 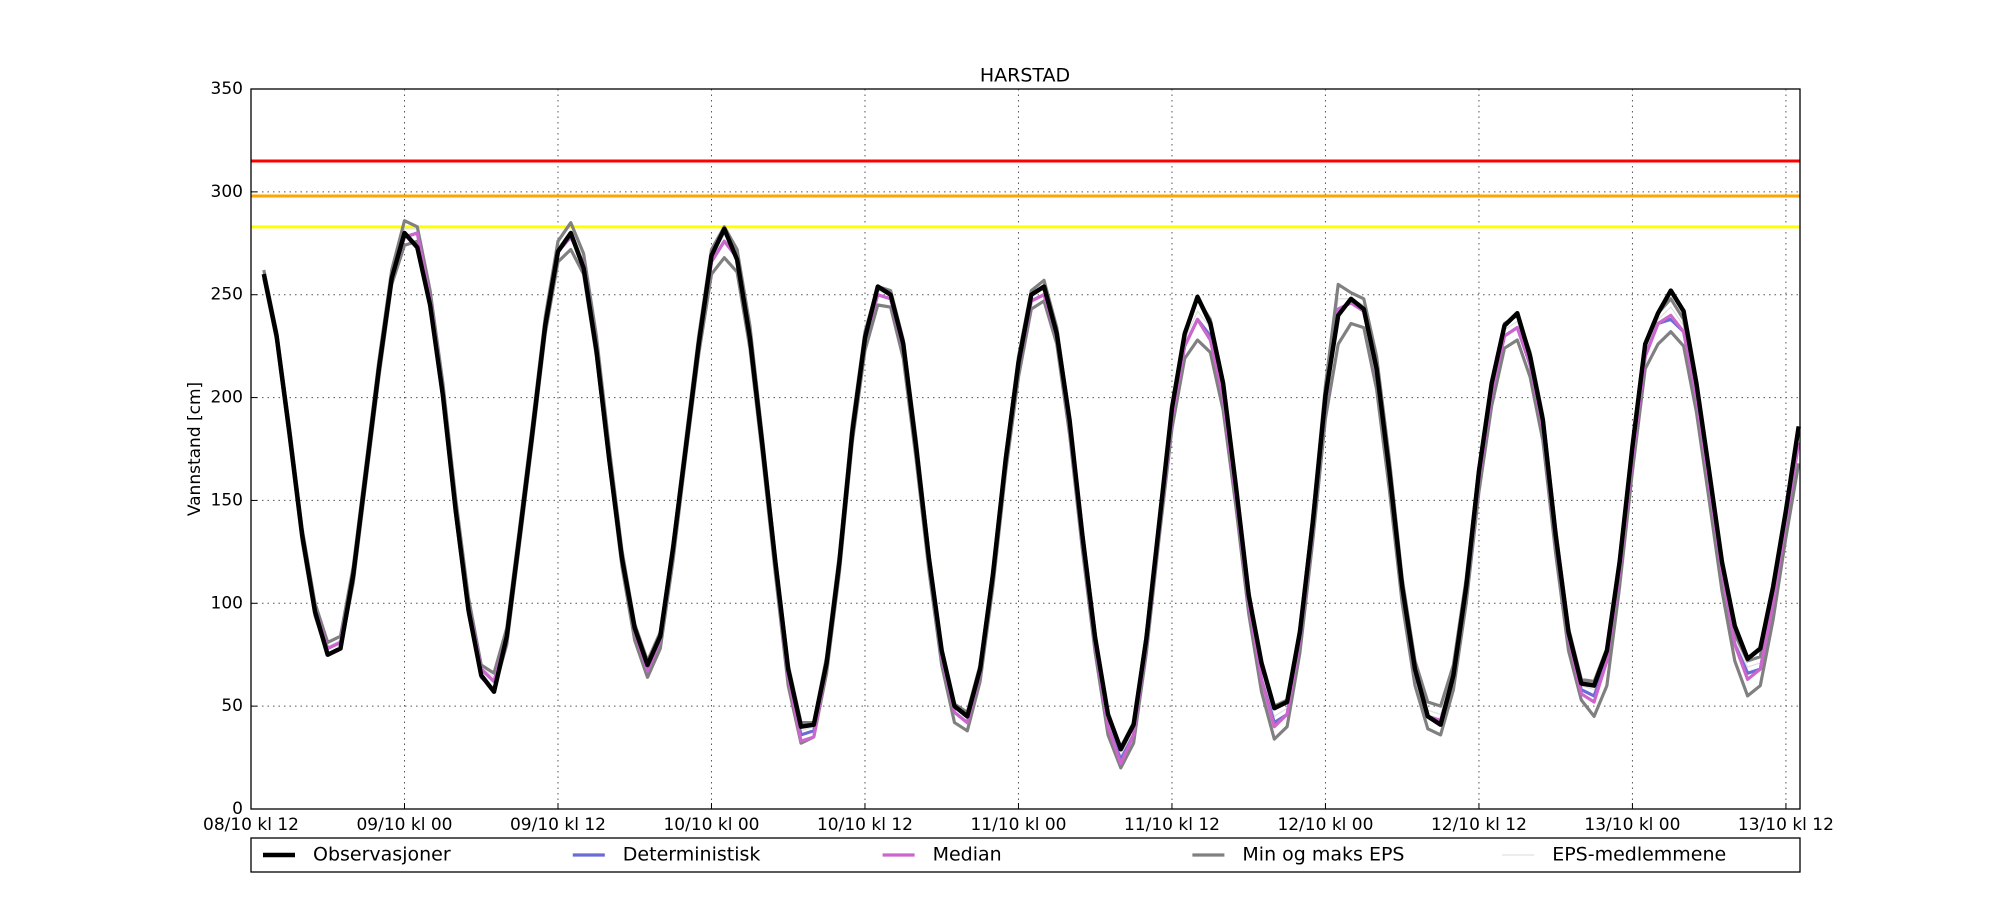 What do you see at coordinates (195, 449) in the screenshot?
I see `y-axis-label: Vannstand [cm]` at bounding box center [195, 449].